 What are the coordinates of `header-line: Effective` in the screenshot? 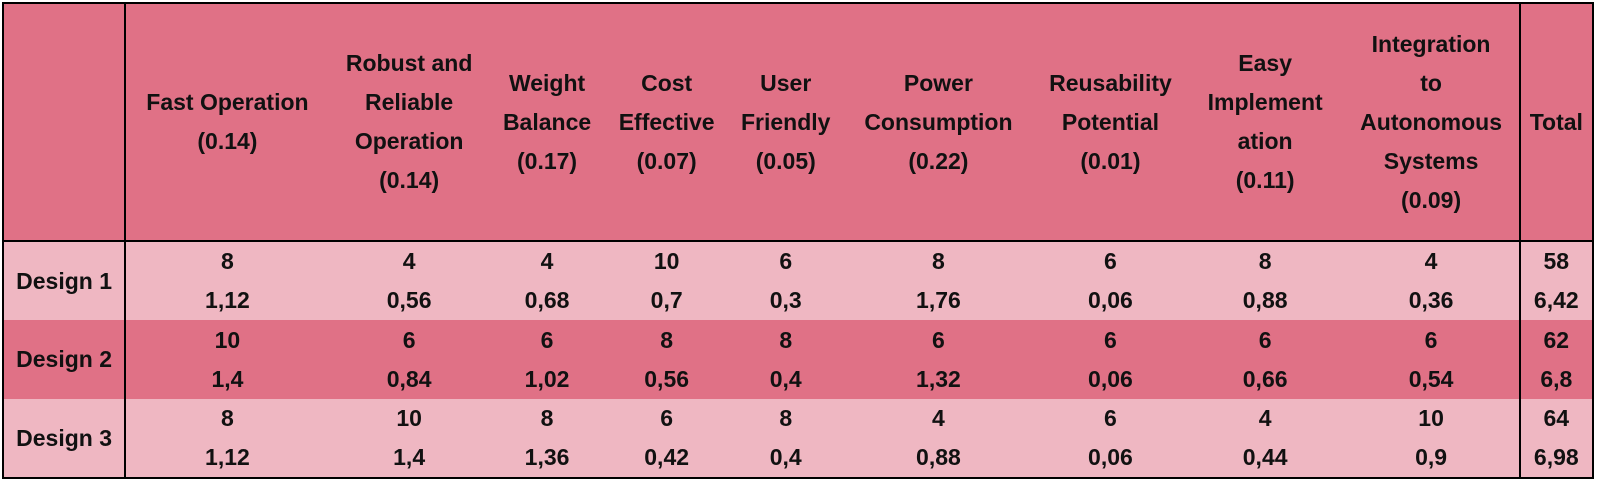 It's located at (666, 121).